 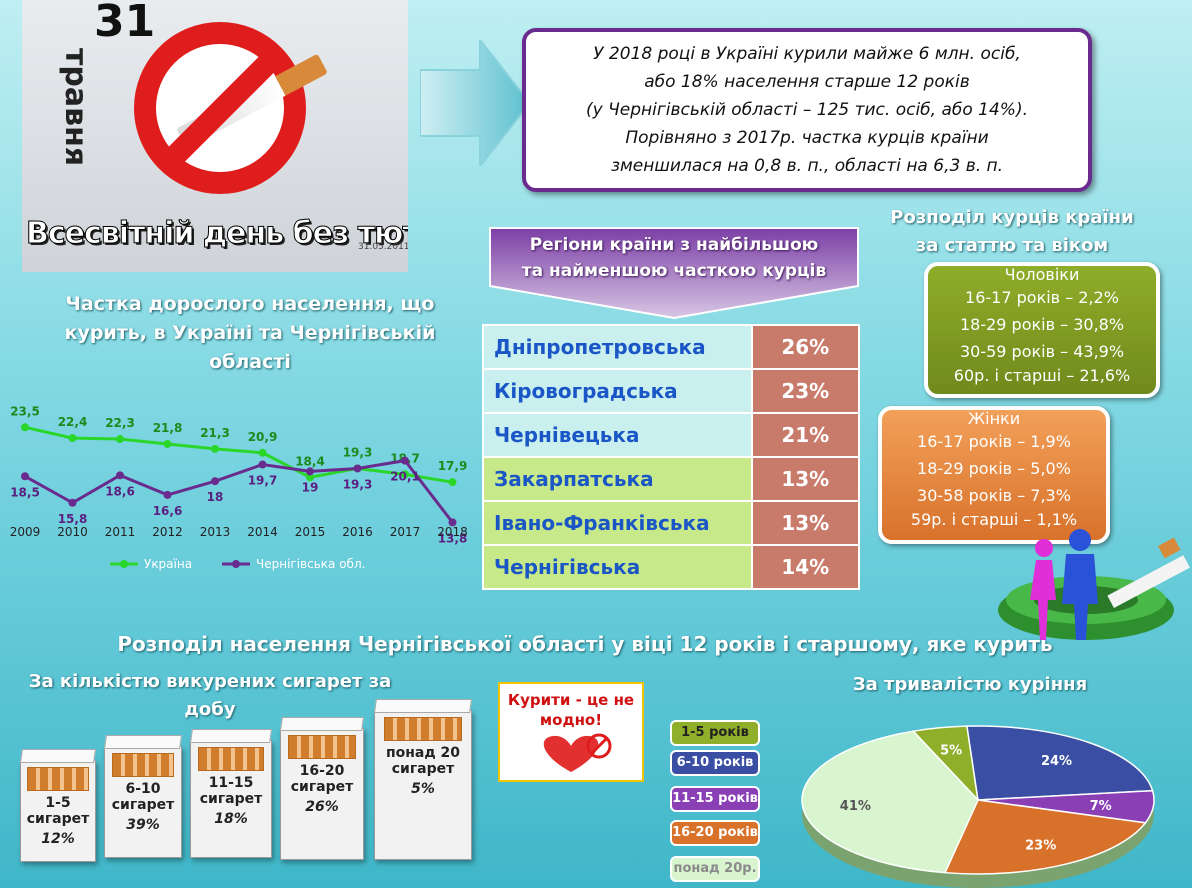 What do you see at coordinates (310, 532) in the screenshot?
I see `tick-label: 2015` at bounding box center [310, 532].